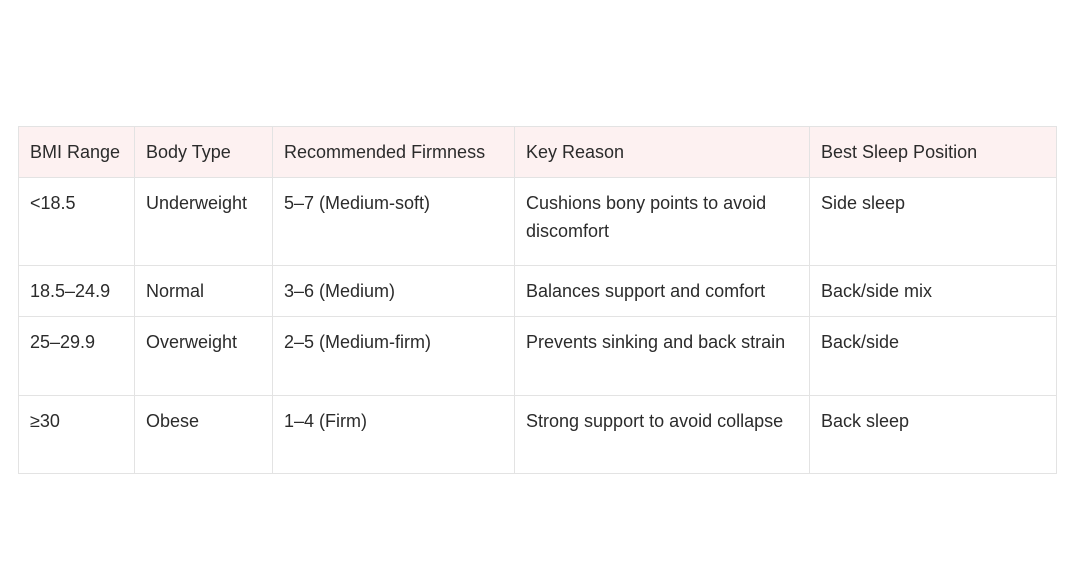 The image size is (1076, 587). Describe the element at coordinates (933, 152) in the screenshot. I see `header-best-sleep-position: Best Sleep Position` at that location.